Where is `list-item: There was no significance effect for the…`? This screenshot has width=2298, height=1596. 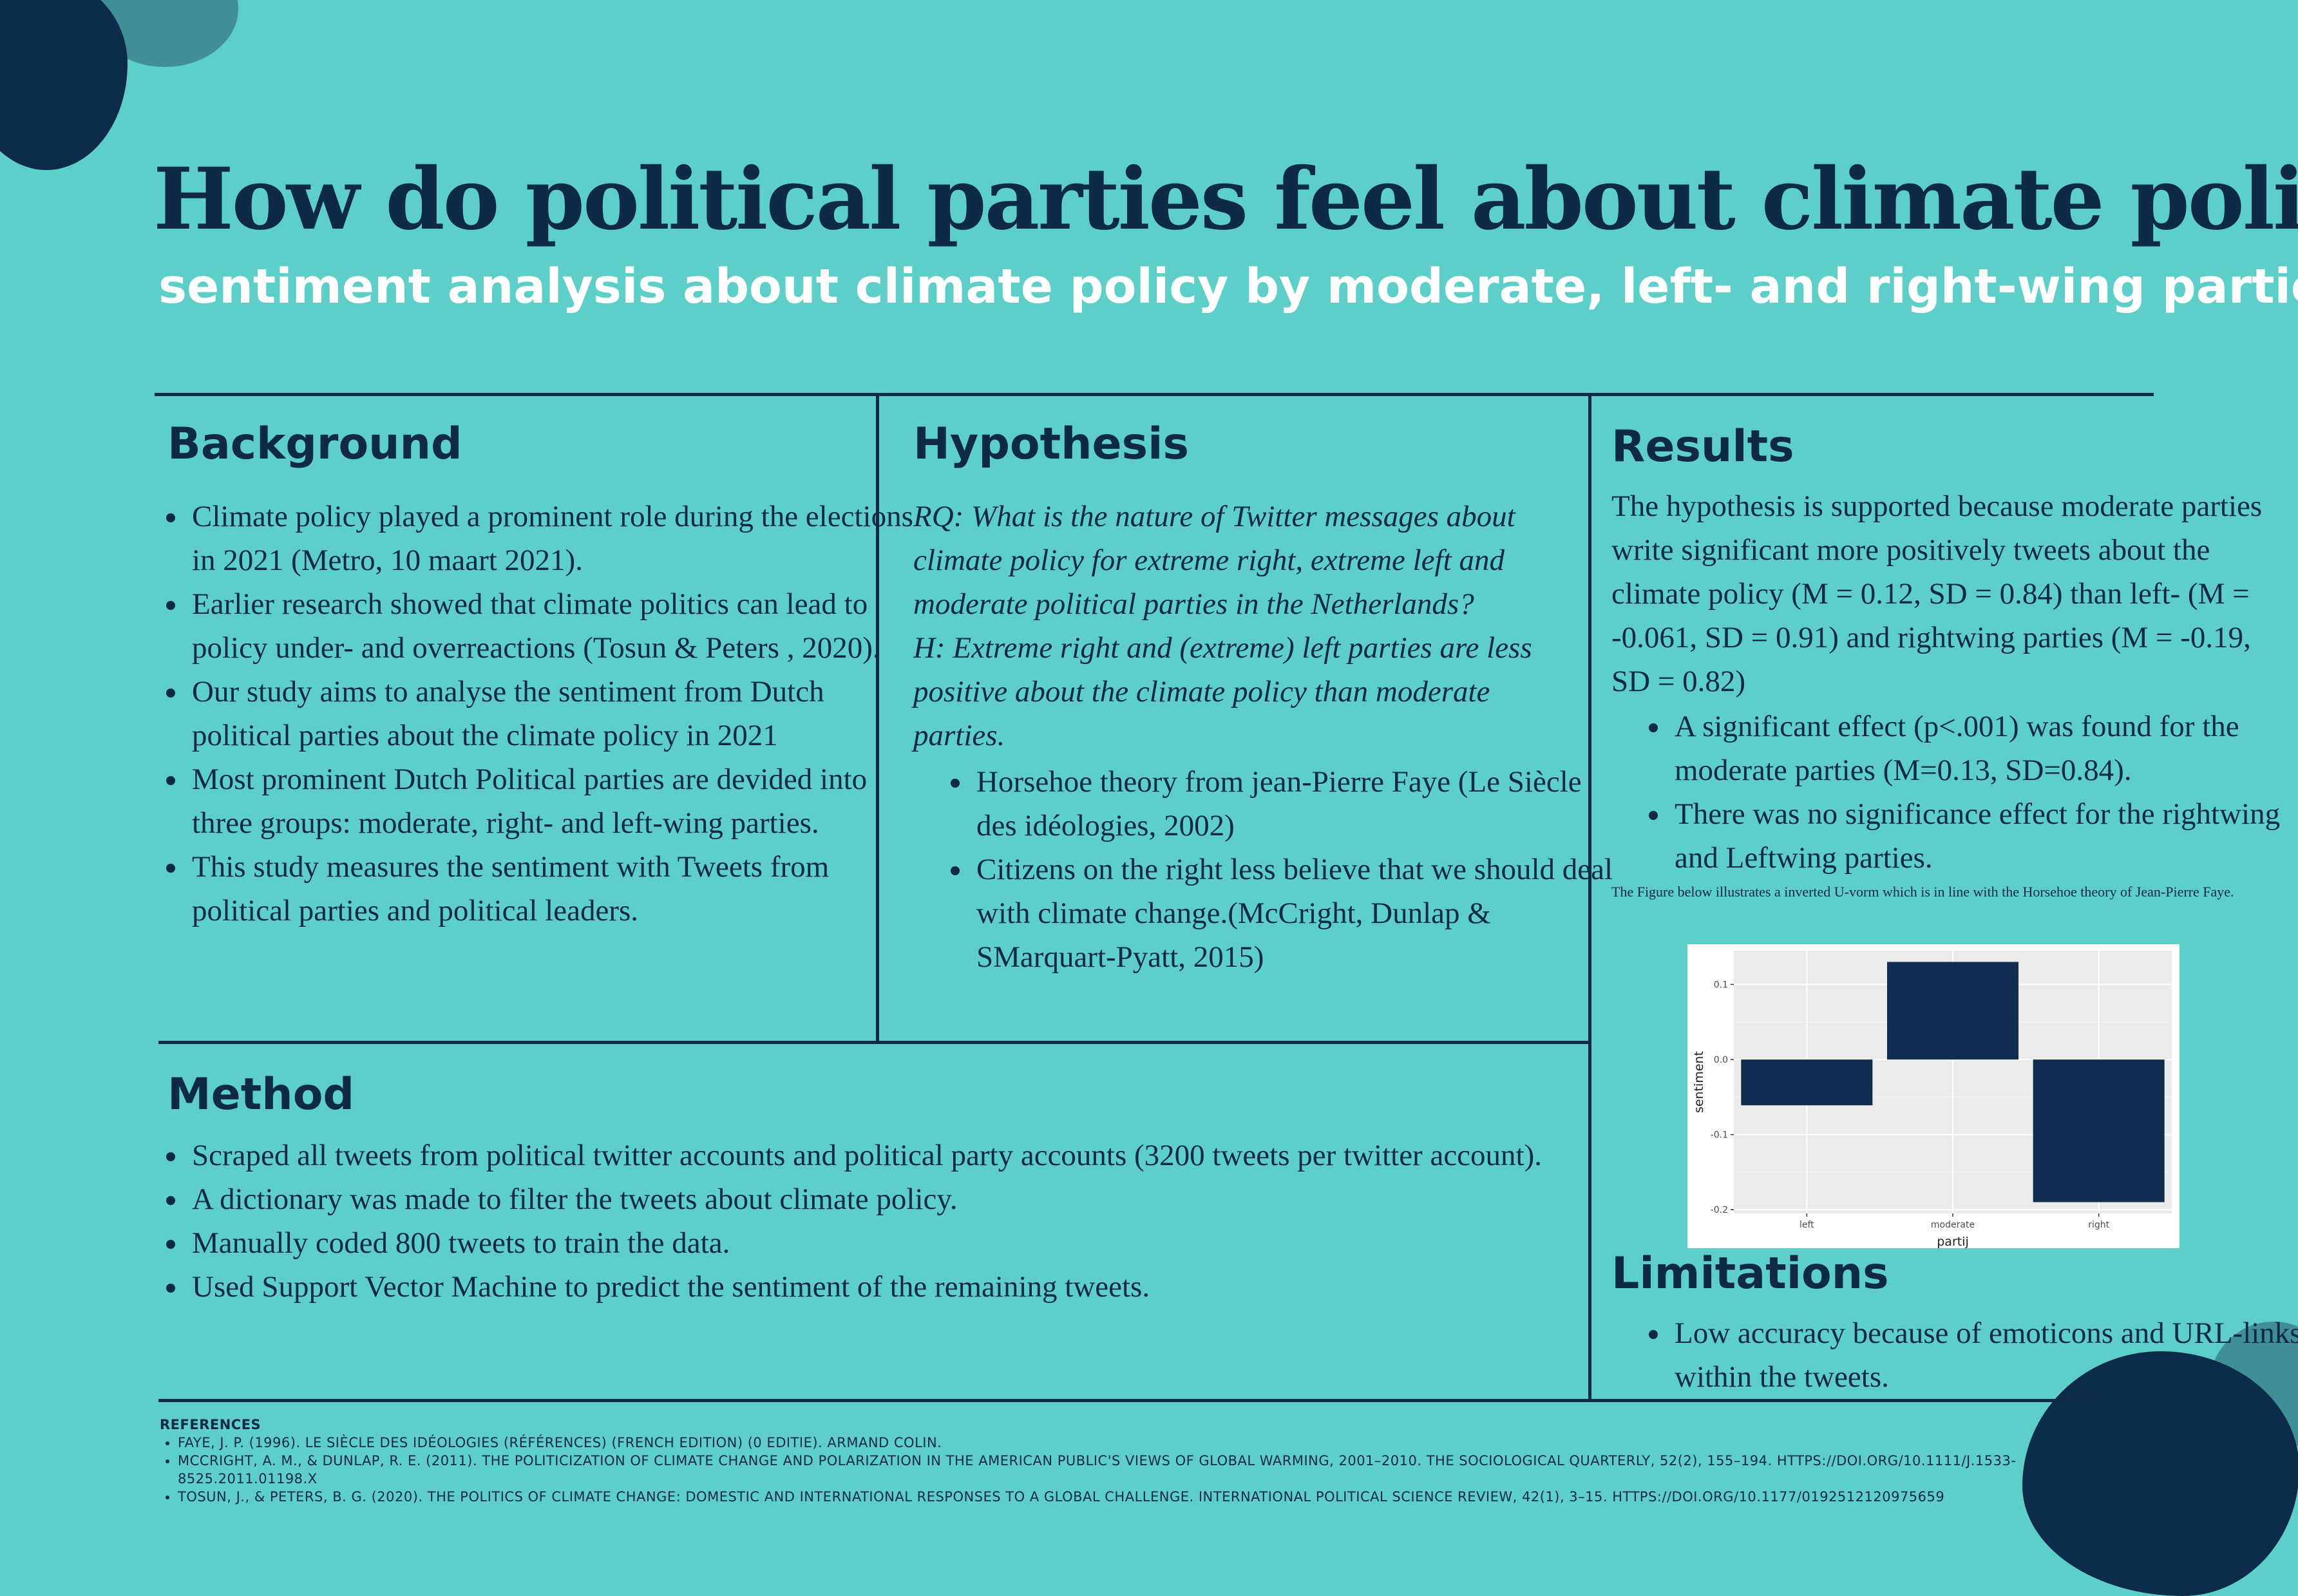
list-item: There was no significance effect for the… is located at coordinates (1984, 836).